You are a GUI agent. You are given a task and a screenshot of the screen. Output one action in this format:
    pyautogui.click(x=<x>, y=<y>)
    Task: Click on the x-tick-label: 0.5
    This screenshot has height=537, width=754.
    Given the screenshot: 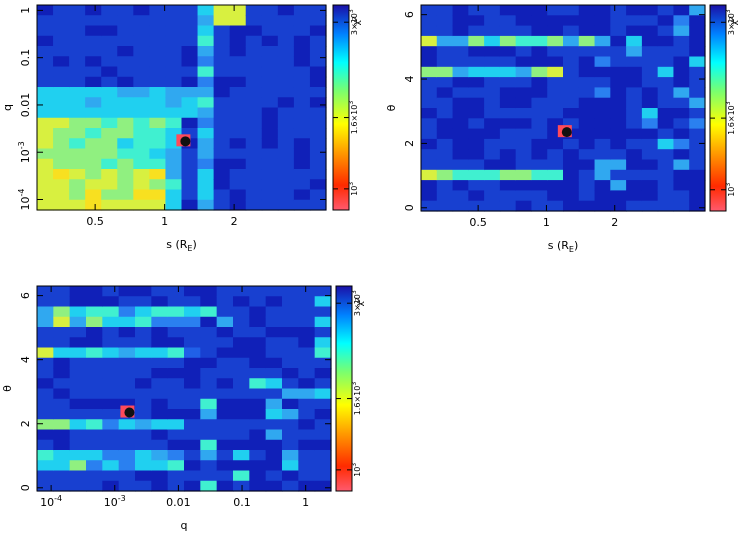 What is the action you would take?
    pyautogui.click(x=95, y=221)
    